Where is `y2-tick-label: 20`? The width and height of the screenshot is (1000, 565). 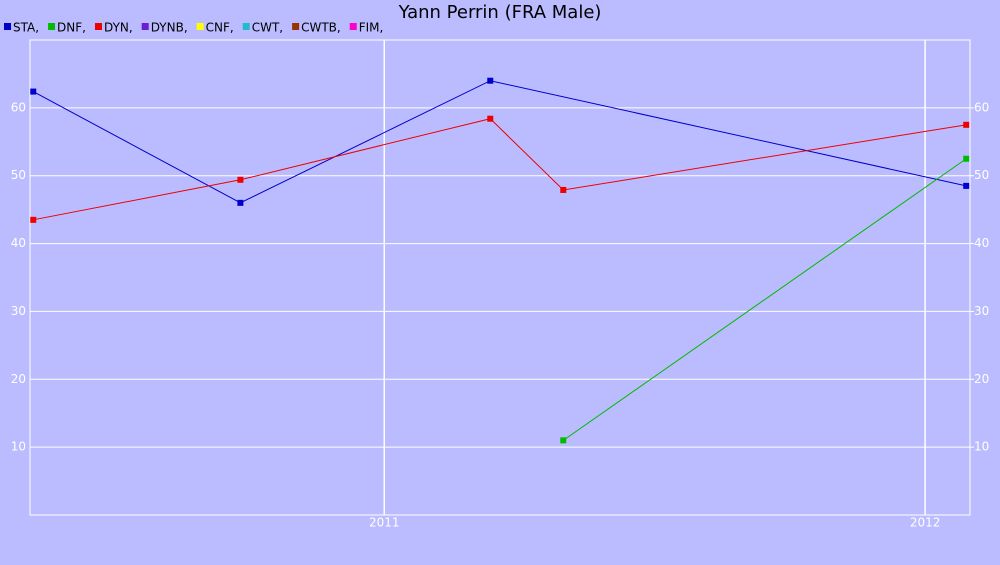 y2-tick-label: 20 is located at coordinates (981, 379).